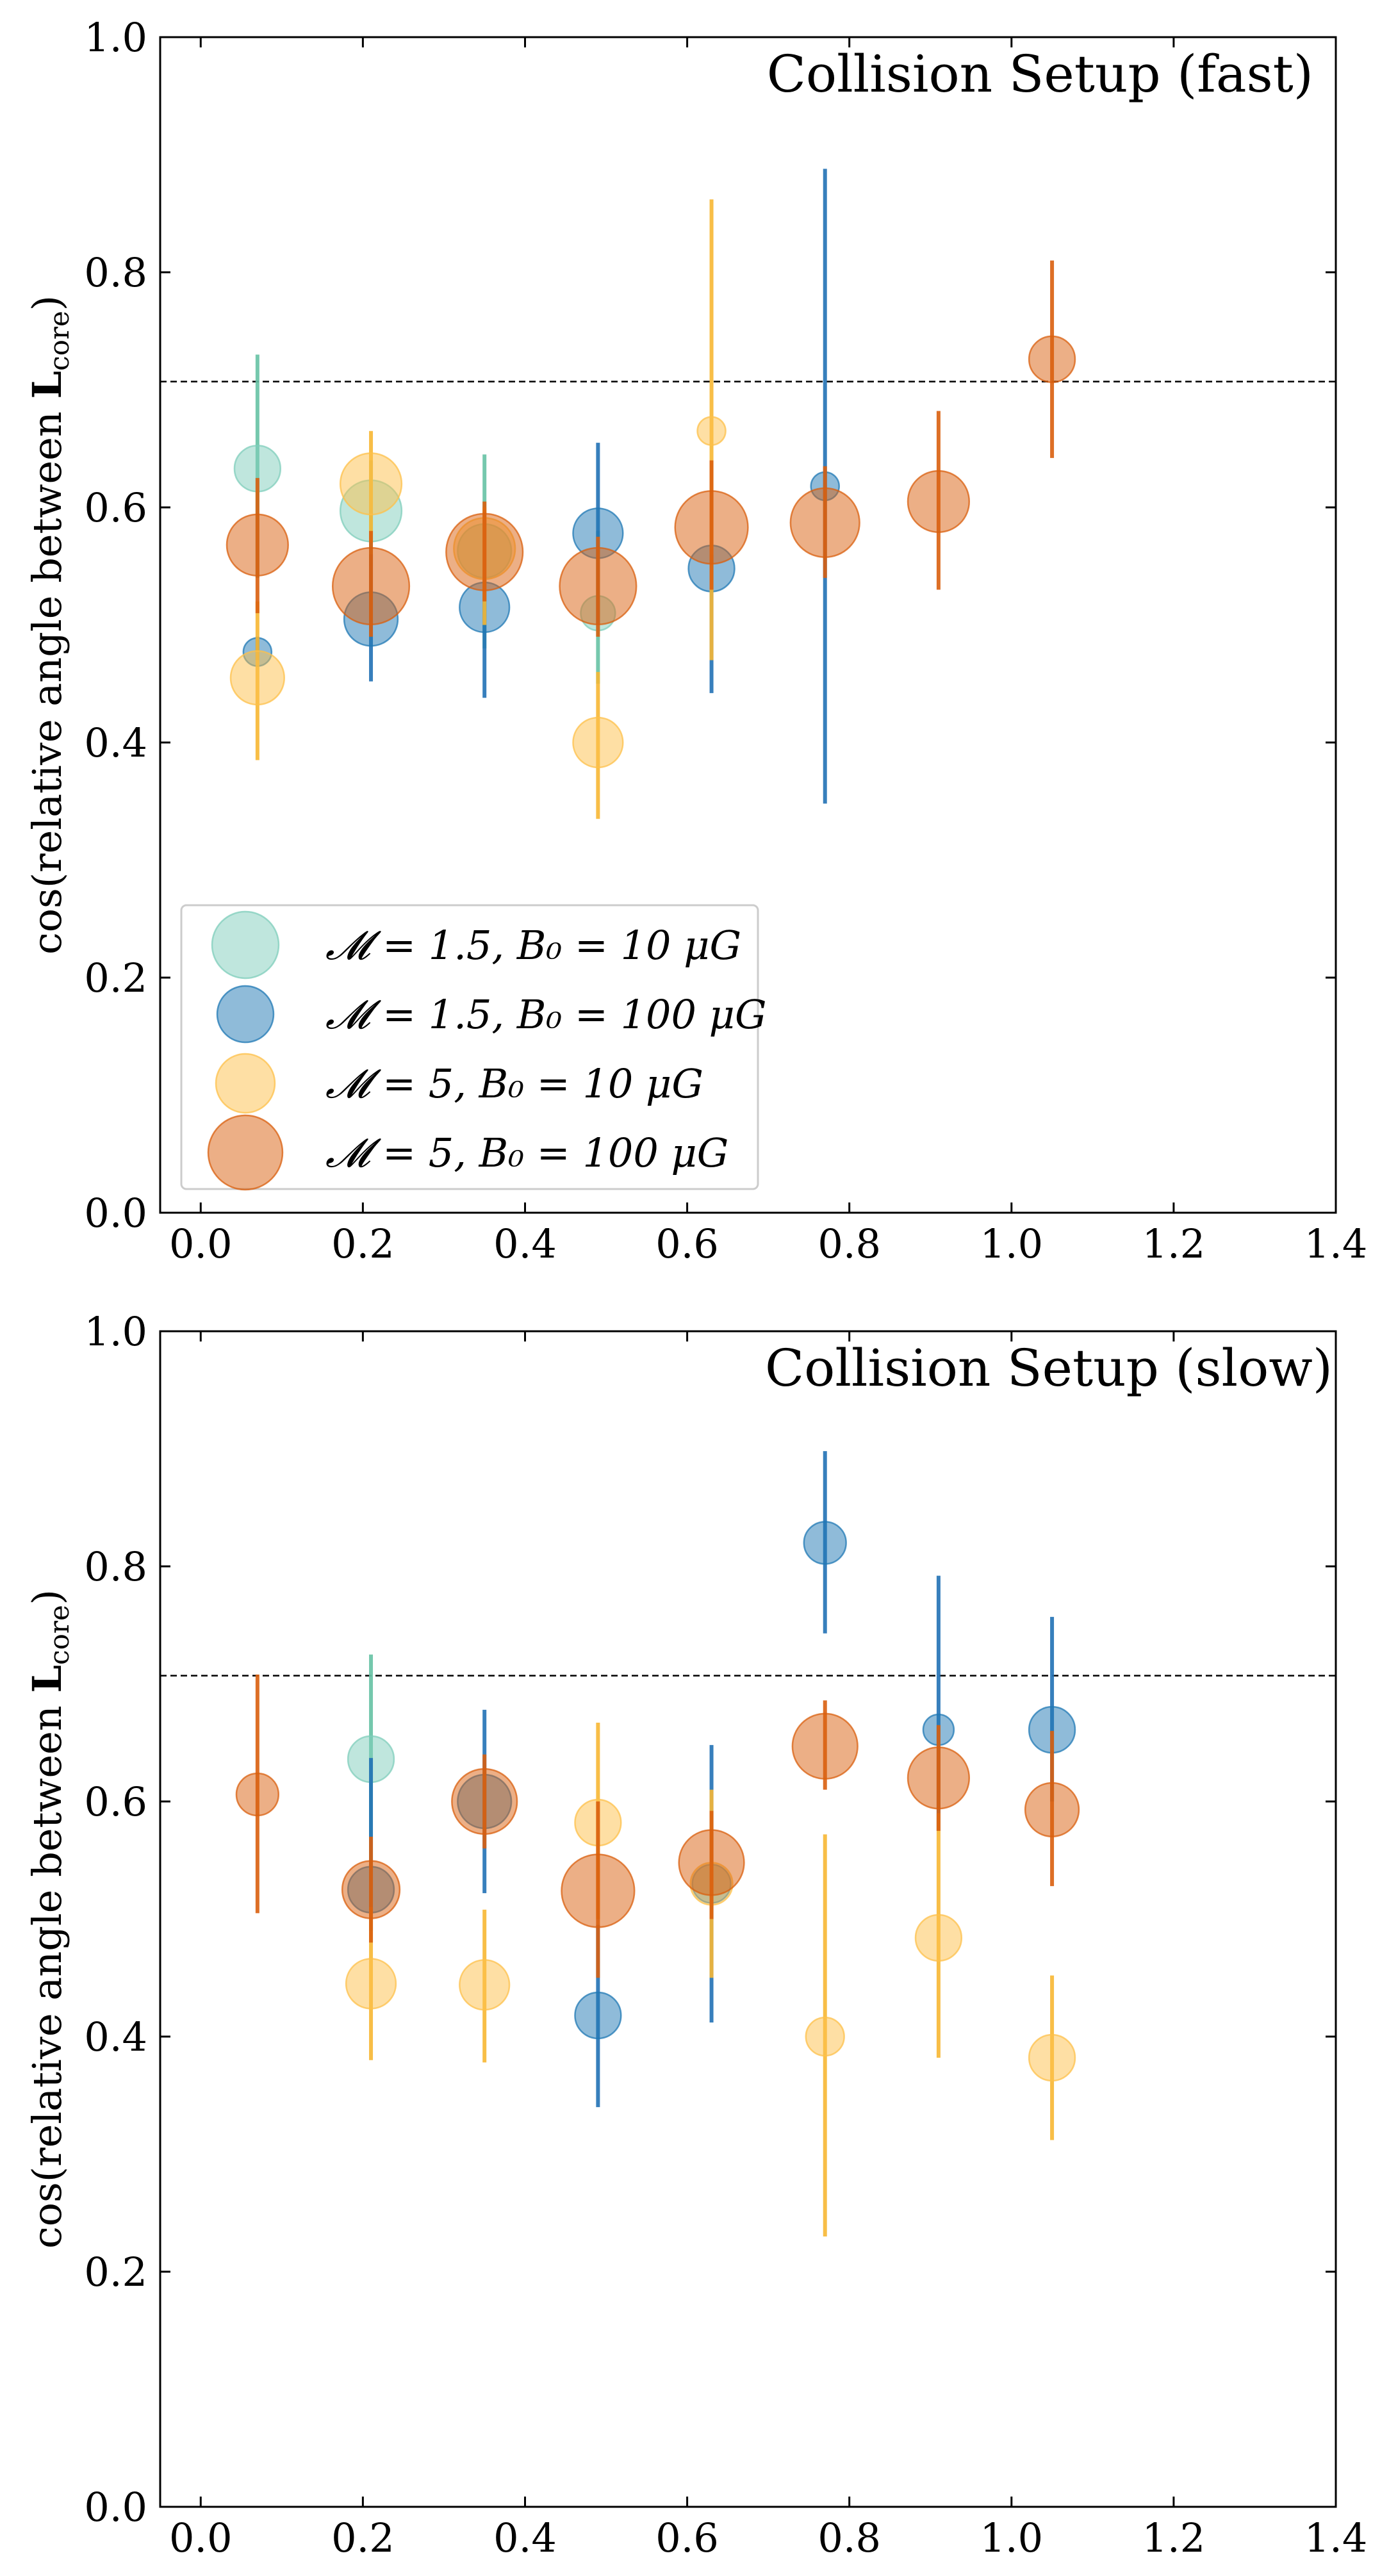 The width and height of the screenshot is (1389, 2576). I want to click on legend-label: 𝓜 = 1.5, B₀ = 100 μG, so click(545, 1015).